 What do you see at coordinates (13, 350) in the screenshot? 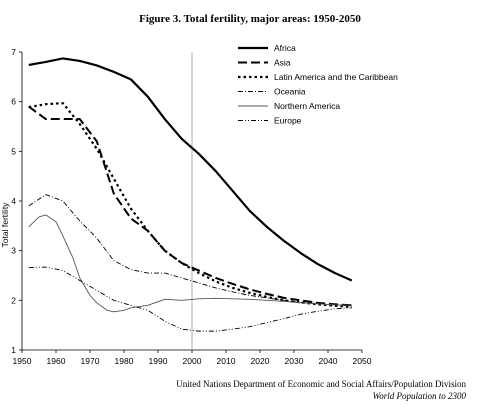
I see `y-tick-label: 1` at bounding box center [13, 350].